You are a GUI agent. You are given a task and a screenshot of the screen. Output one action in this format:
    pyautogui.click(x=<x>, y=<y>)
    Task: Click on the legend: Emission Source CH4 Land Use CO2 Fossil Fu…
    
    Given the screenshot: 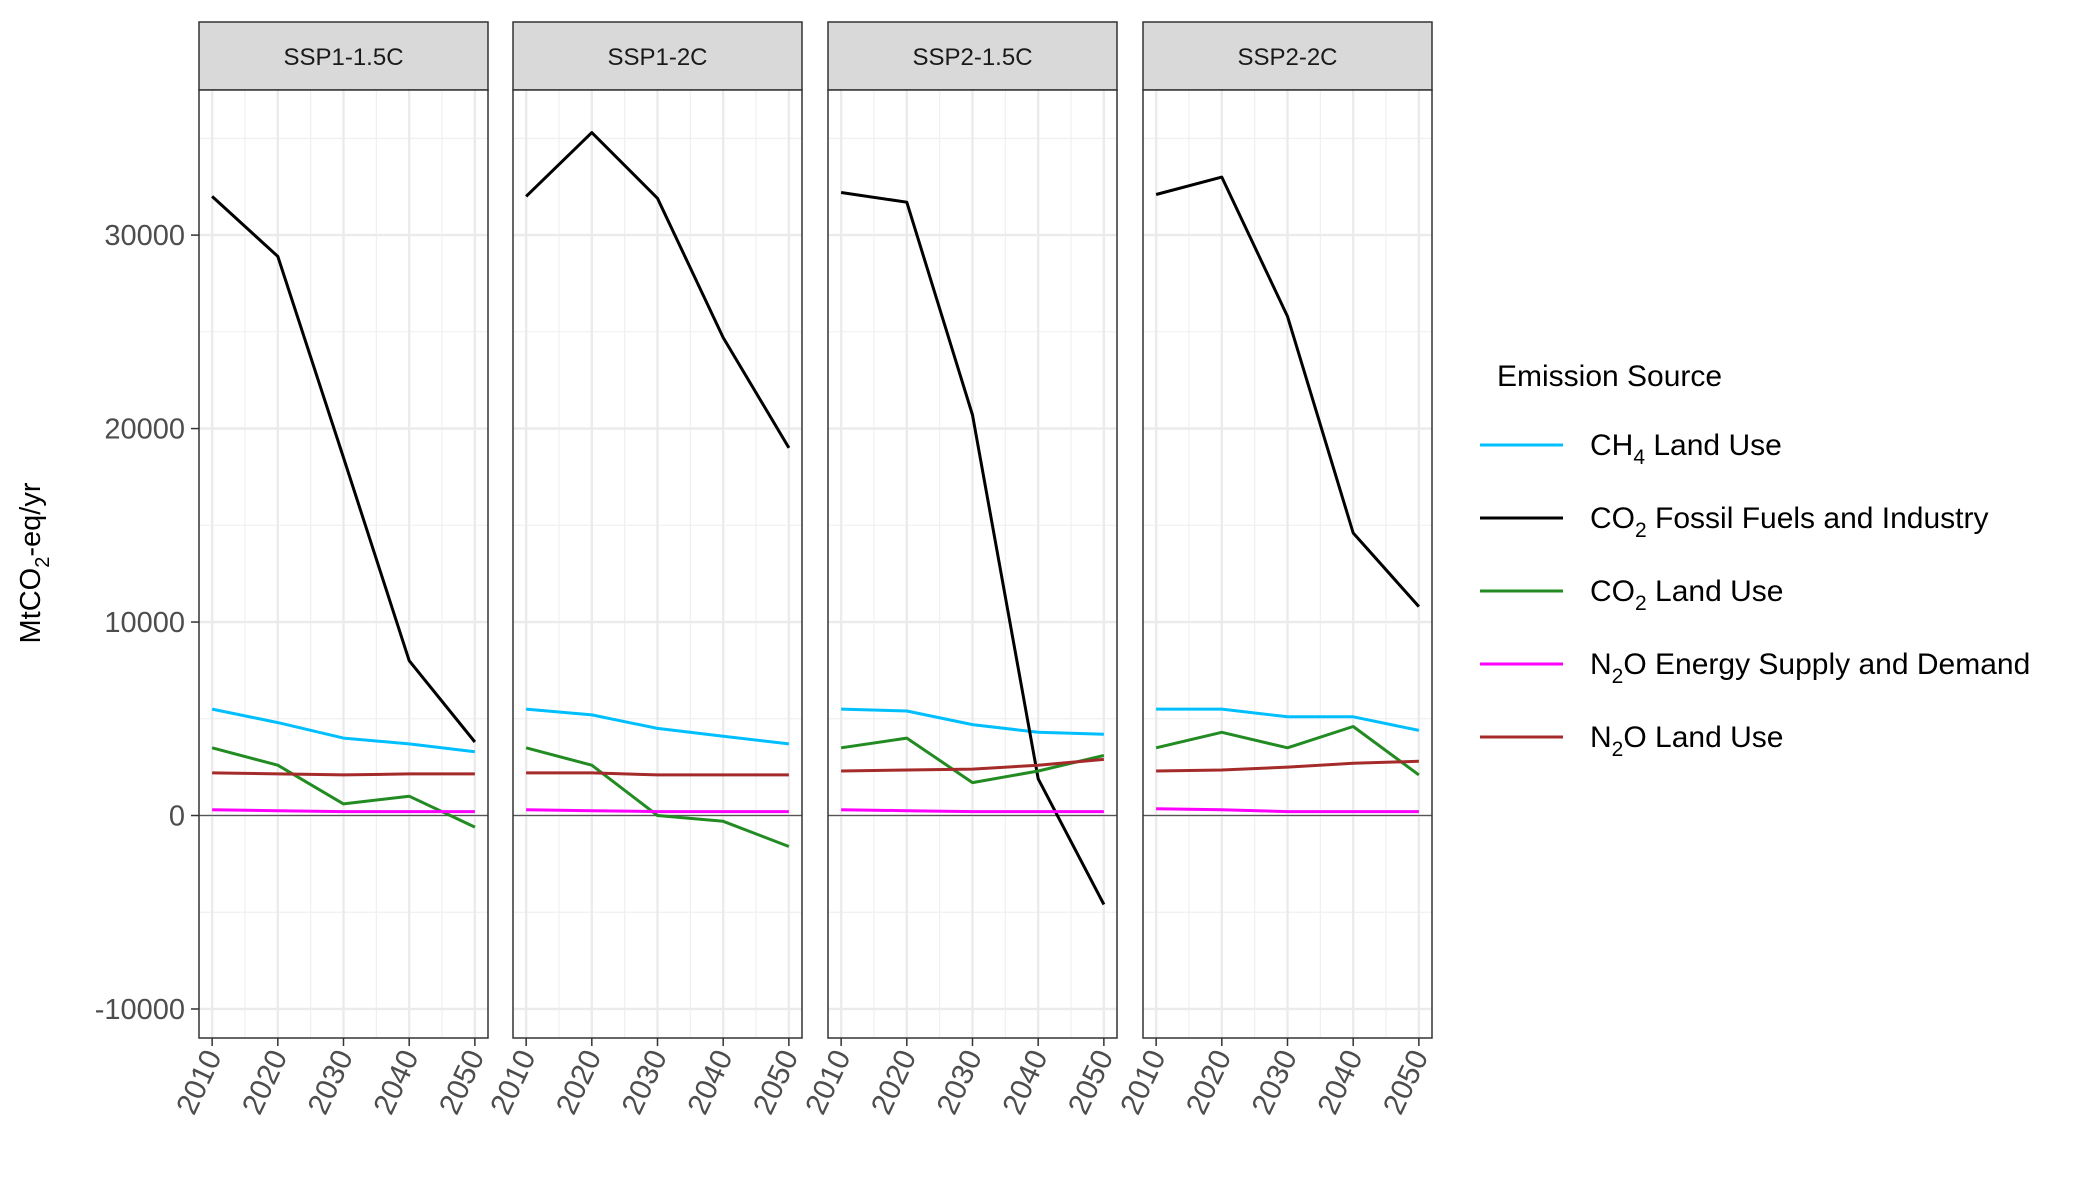 What is the action you would take?
    pyautogui.click(x=1755, y=560)
    